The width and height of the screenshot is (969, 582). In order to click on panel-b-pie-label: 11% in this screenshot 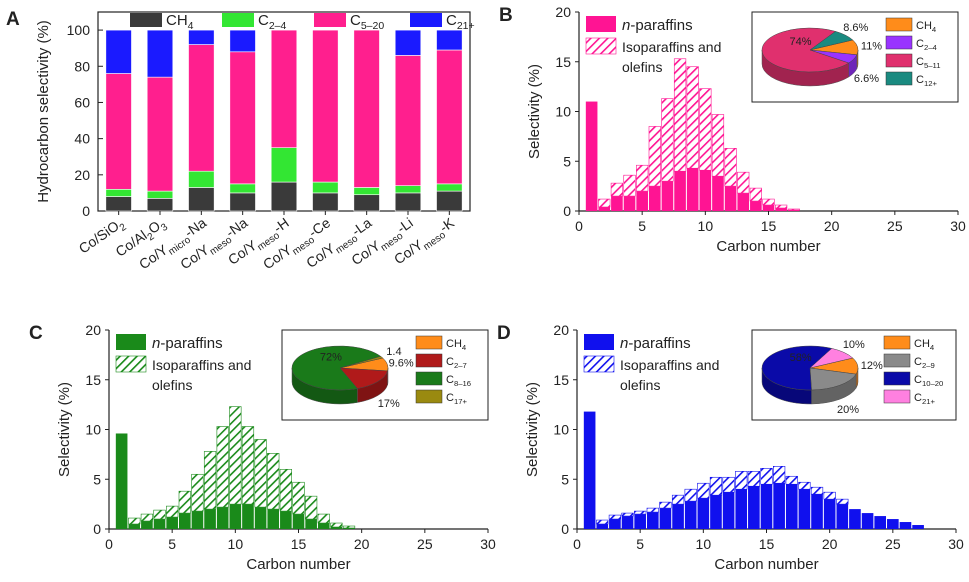, I will do `click(871, 47)`.